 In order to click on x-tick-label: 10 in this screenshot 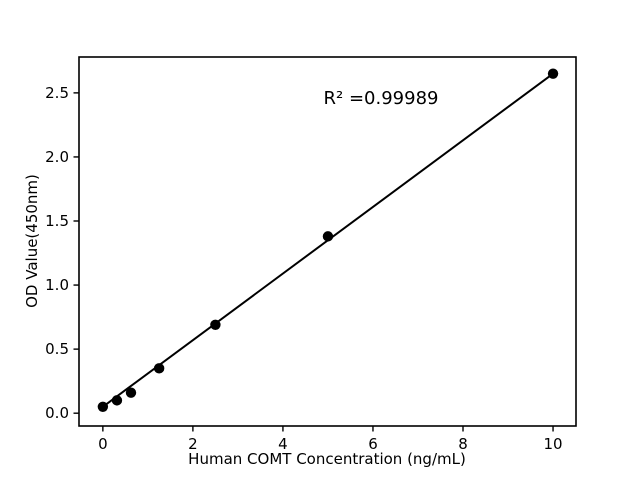, I will do `click(552, 444)`.